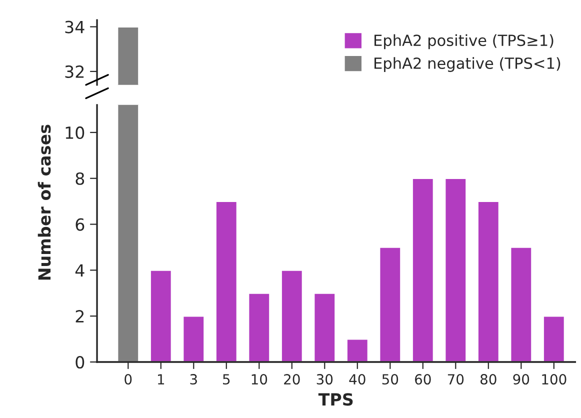 The image size is (581, 418). Describe the element at coordinates (292, 379) in the screenshot. I see `x-tick-label: 20` at that location.